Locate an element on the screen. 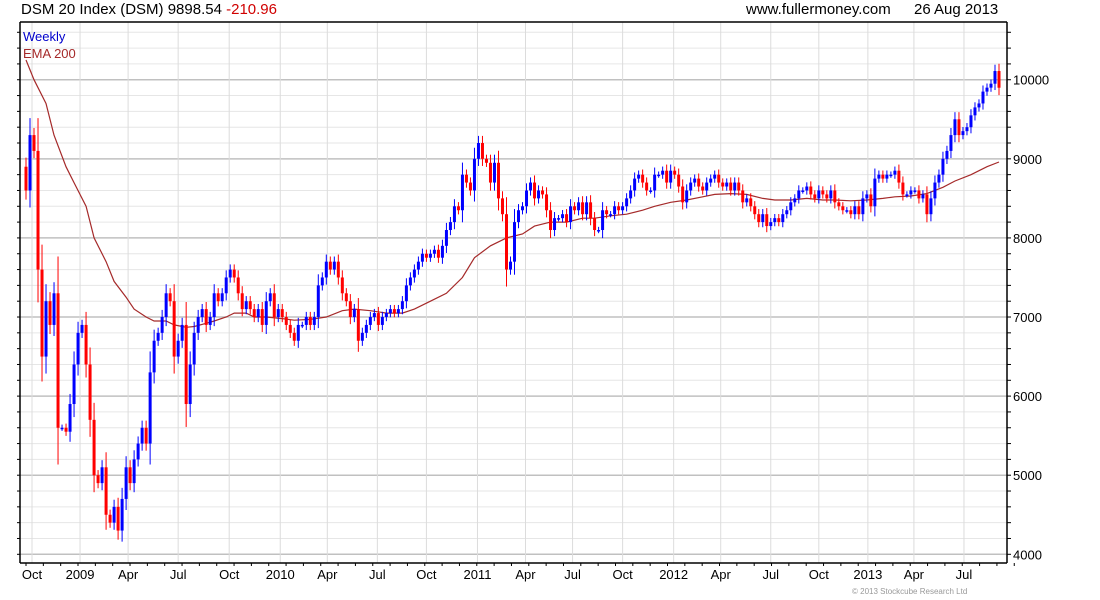 This screenshot has height=600, width=1100. index-name-price: DSM 20 Index (DSM) 9898.54 is located at coordinates (121, 9).